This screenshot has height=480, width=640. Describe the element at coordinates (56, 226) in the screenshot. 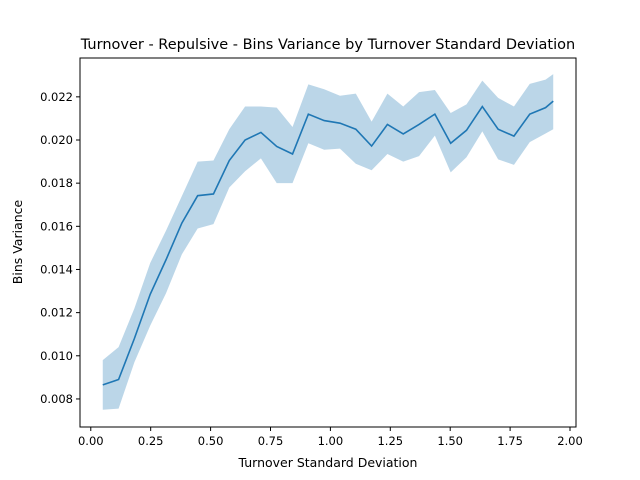

I see `y-tick-label: 0.016` at that location.